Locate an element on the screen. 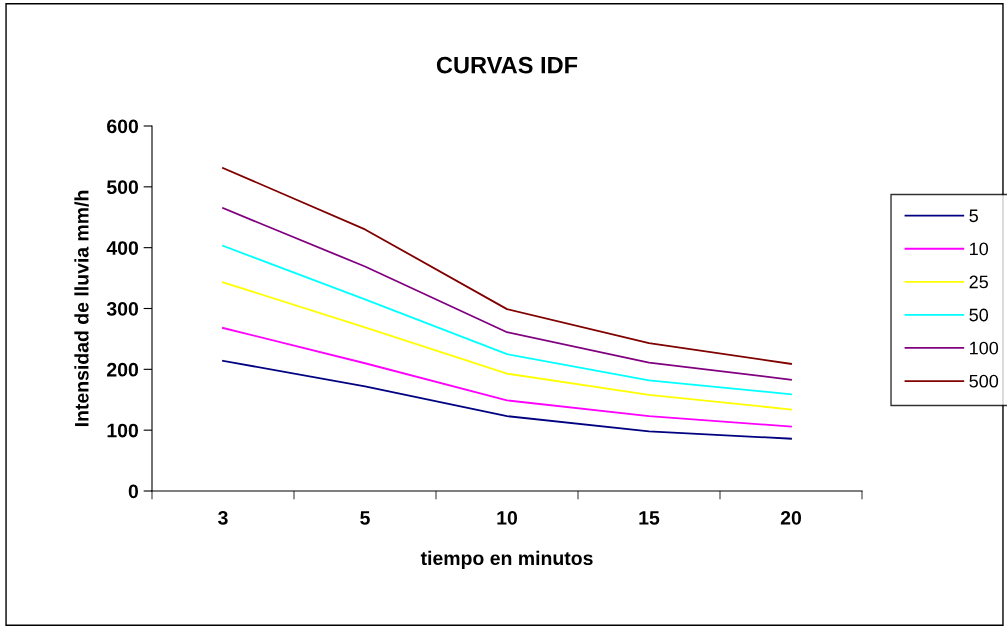 This screenshot has width=1007, height=629. y-tick-label: 200 is located at coordinates (123, 369).